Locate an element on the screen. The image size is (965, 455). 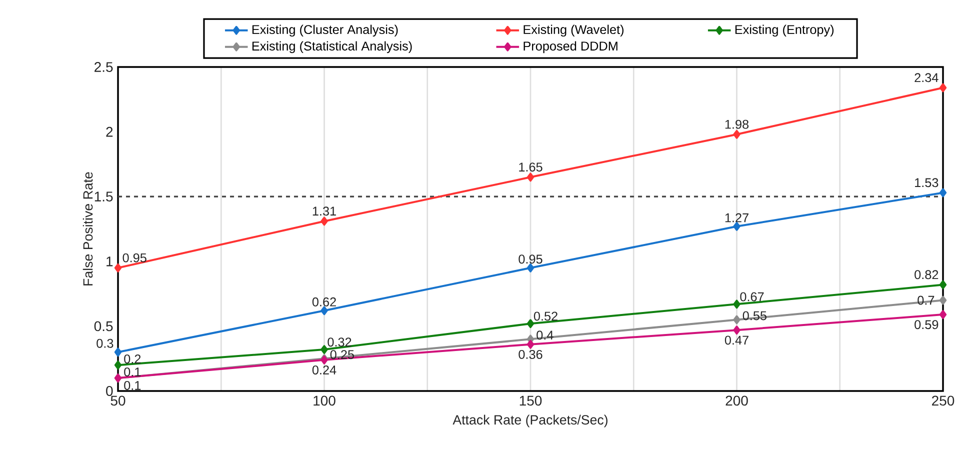
x-tick-label: 200 is located at coordinates (737, 401).